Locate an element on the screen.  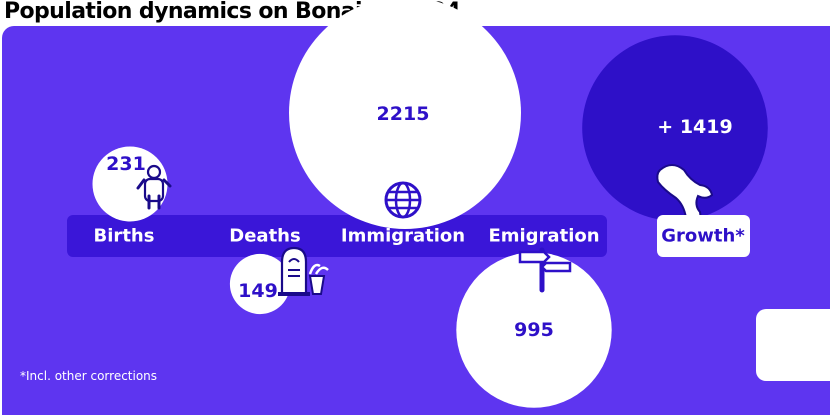
value-label: + 1419 is located at coordinates (695, 127).